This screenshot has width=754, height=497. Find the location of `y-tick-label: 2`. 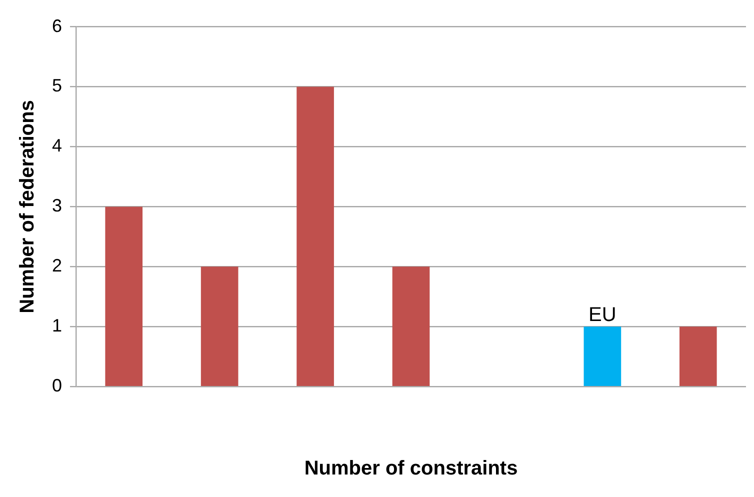

y-tick-label: 2 is located at coordinates (57, 266).